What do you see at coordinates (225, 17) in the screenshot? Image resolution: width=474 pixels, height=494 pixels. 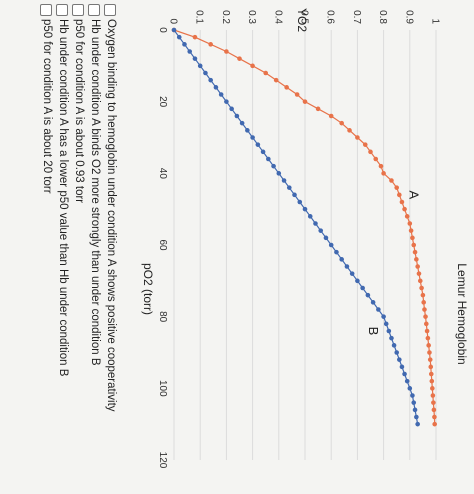 I see `y-tick-label: 0.2` at bounding box center [225, 17].